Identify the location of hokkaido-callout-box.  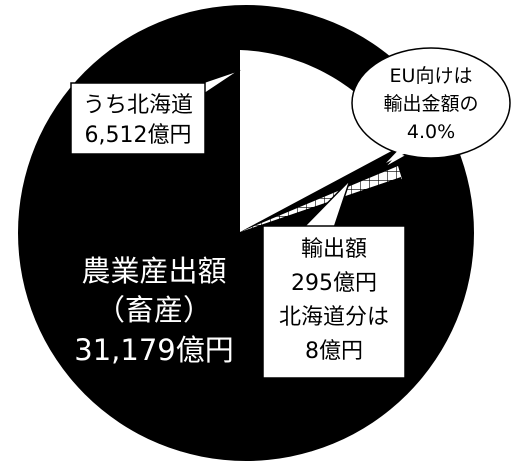
(138, 118).